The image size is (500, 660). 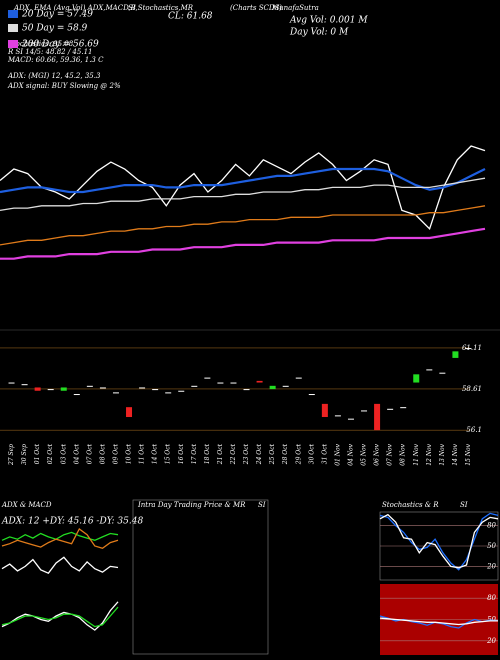 I want to click on x-tick-label: 02 Oct, so click(x=50, y=453).